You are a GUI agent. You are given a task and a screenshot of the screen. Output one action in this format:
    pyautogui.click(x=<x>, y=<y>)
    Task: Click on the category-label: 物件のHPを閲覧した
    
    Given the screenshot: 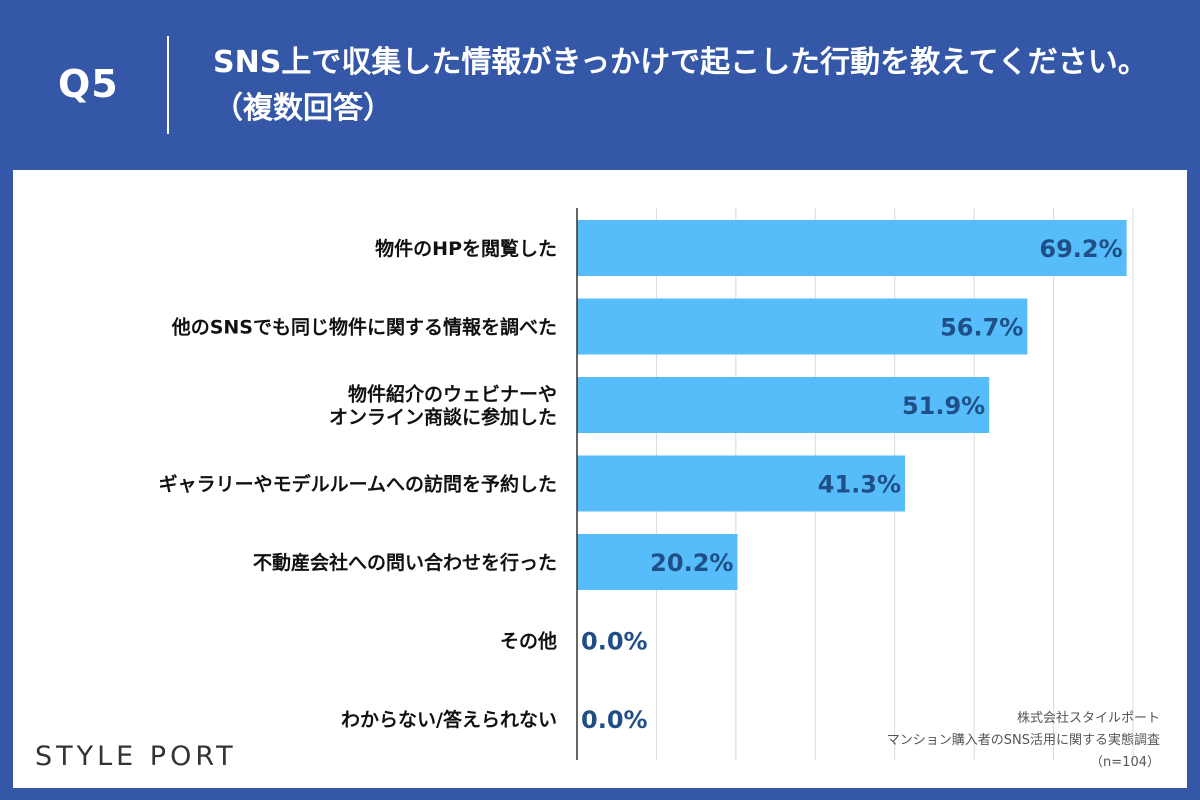 What is the action you would take?
    pyautogui.click(x=466, y=248)
    